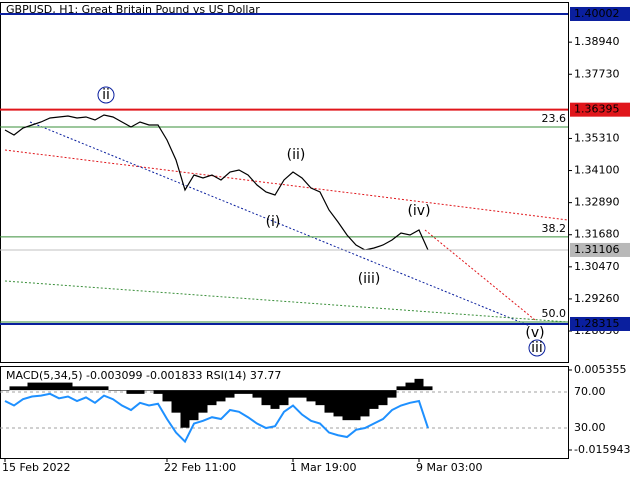  What do you see at coordinates (597, 109) in the screenshot?
I see `level-label: 1.36395` at bounding box center [597, 109].